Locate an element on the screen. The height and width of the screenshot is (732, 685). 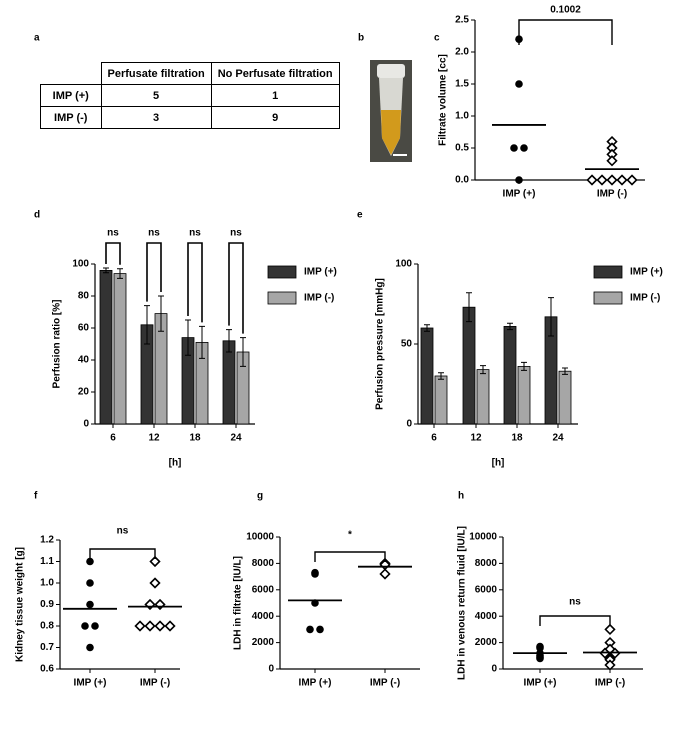
table-corner is located at coordinates (71, 73).